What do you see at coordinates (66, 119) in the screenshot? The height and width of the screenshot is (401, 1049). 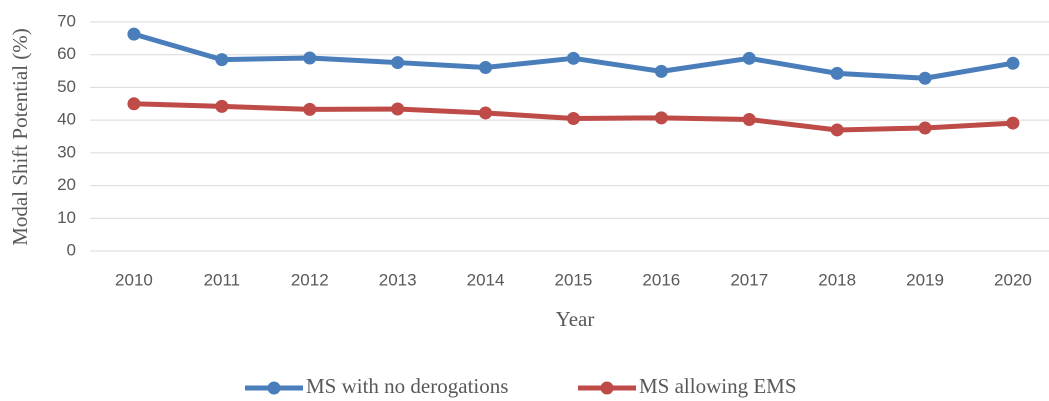 I see `y-tick-label: 40` at bounding box center [66, 119].